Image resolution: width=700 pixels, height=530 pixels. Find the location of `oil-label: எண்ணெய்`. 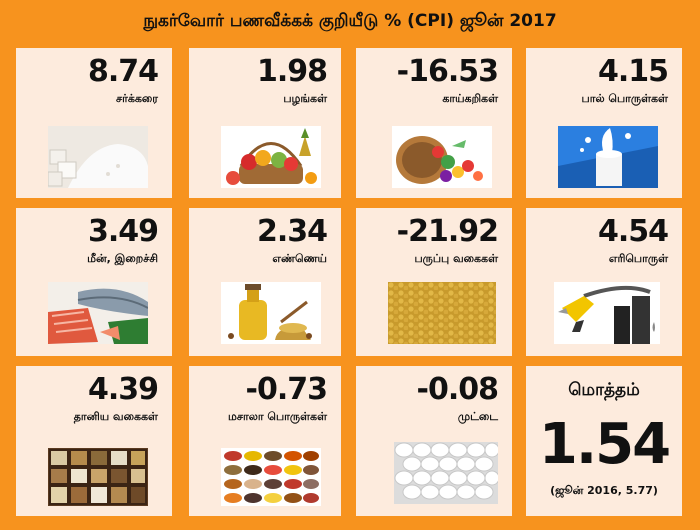

oil-label: எண்ணெய் is located at coordinates (299, 258).